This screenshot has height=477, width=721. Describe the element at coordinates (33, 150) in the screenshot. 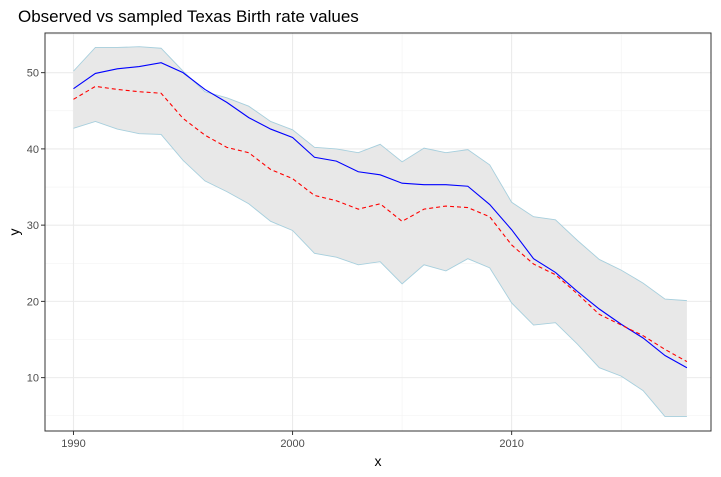

I see `y-tick-label: 40` at that location.